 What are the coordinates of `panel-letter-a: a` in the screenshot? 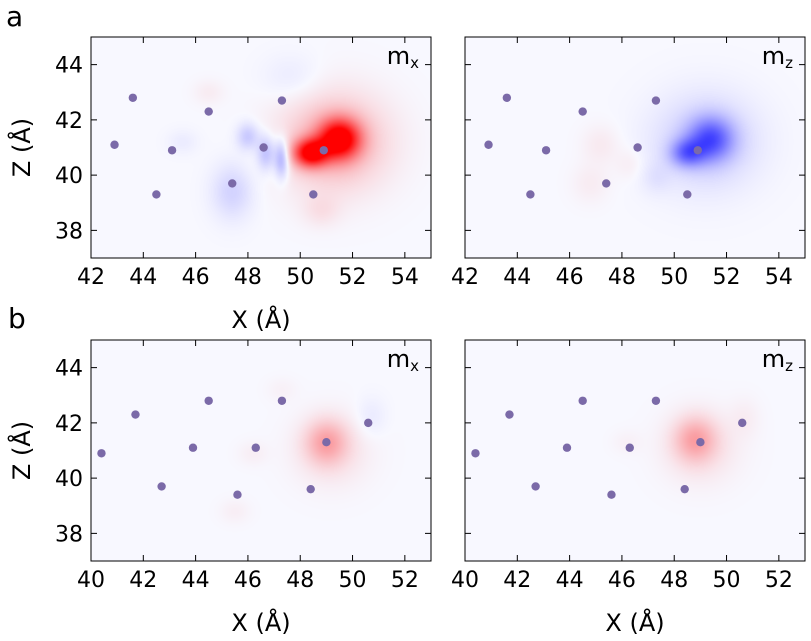 It's located at (14, 16).